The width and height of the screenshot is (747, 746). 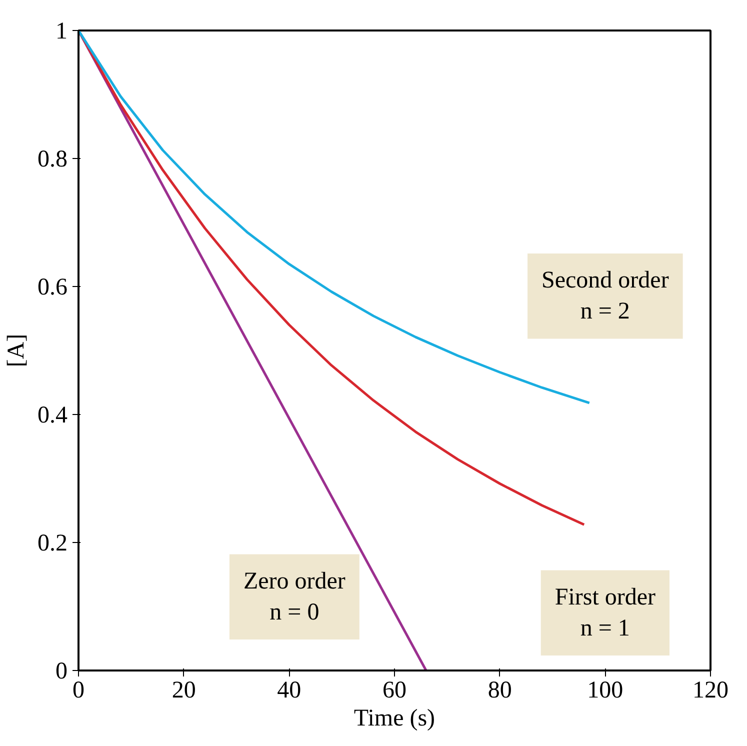 What do you see at coordinates (62, 31) in the screenshot?
I see `y-tick-label: 1` at bounding box center [62, 31].